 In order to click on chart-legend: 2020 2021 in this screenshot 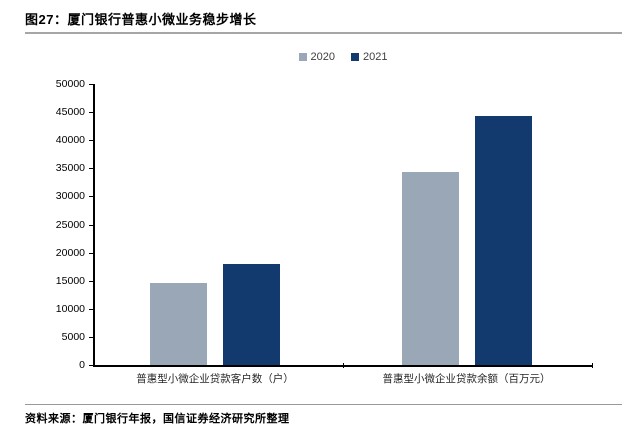, I will do `click(343, 57)`.